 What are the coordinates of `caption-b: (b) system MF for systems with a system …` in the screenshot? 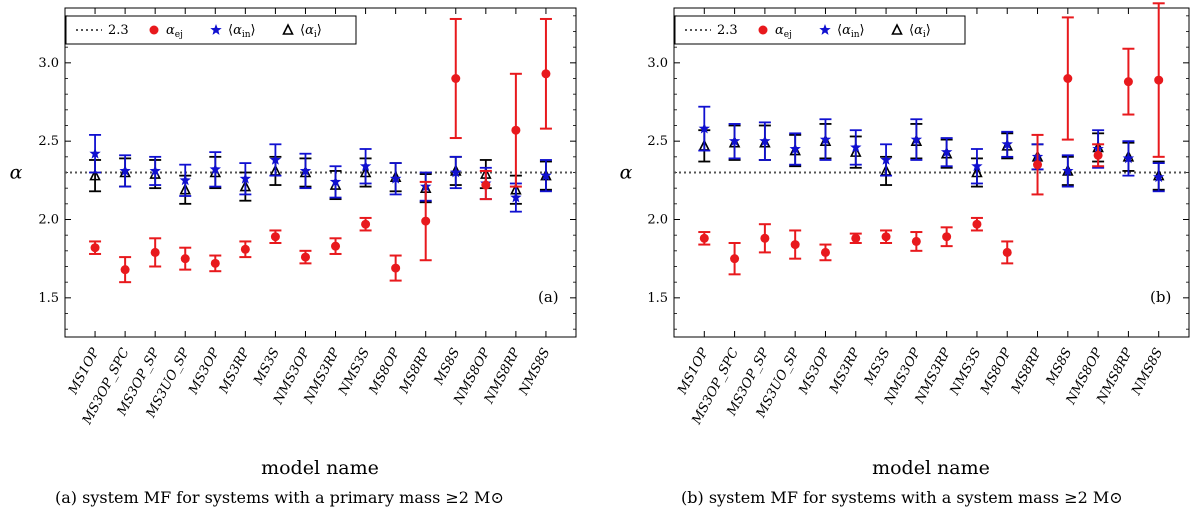 It's located at (902, 497).